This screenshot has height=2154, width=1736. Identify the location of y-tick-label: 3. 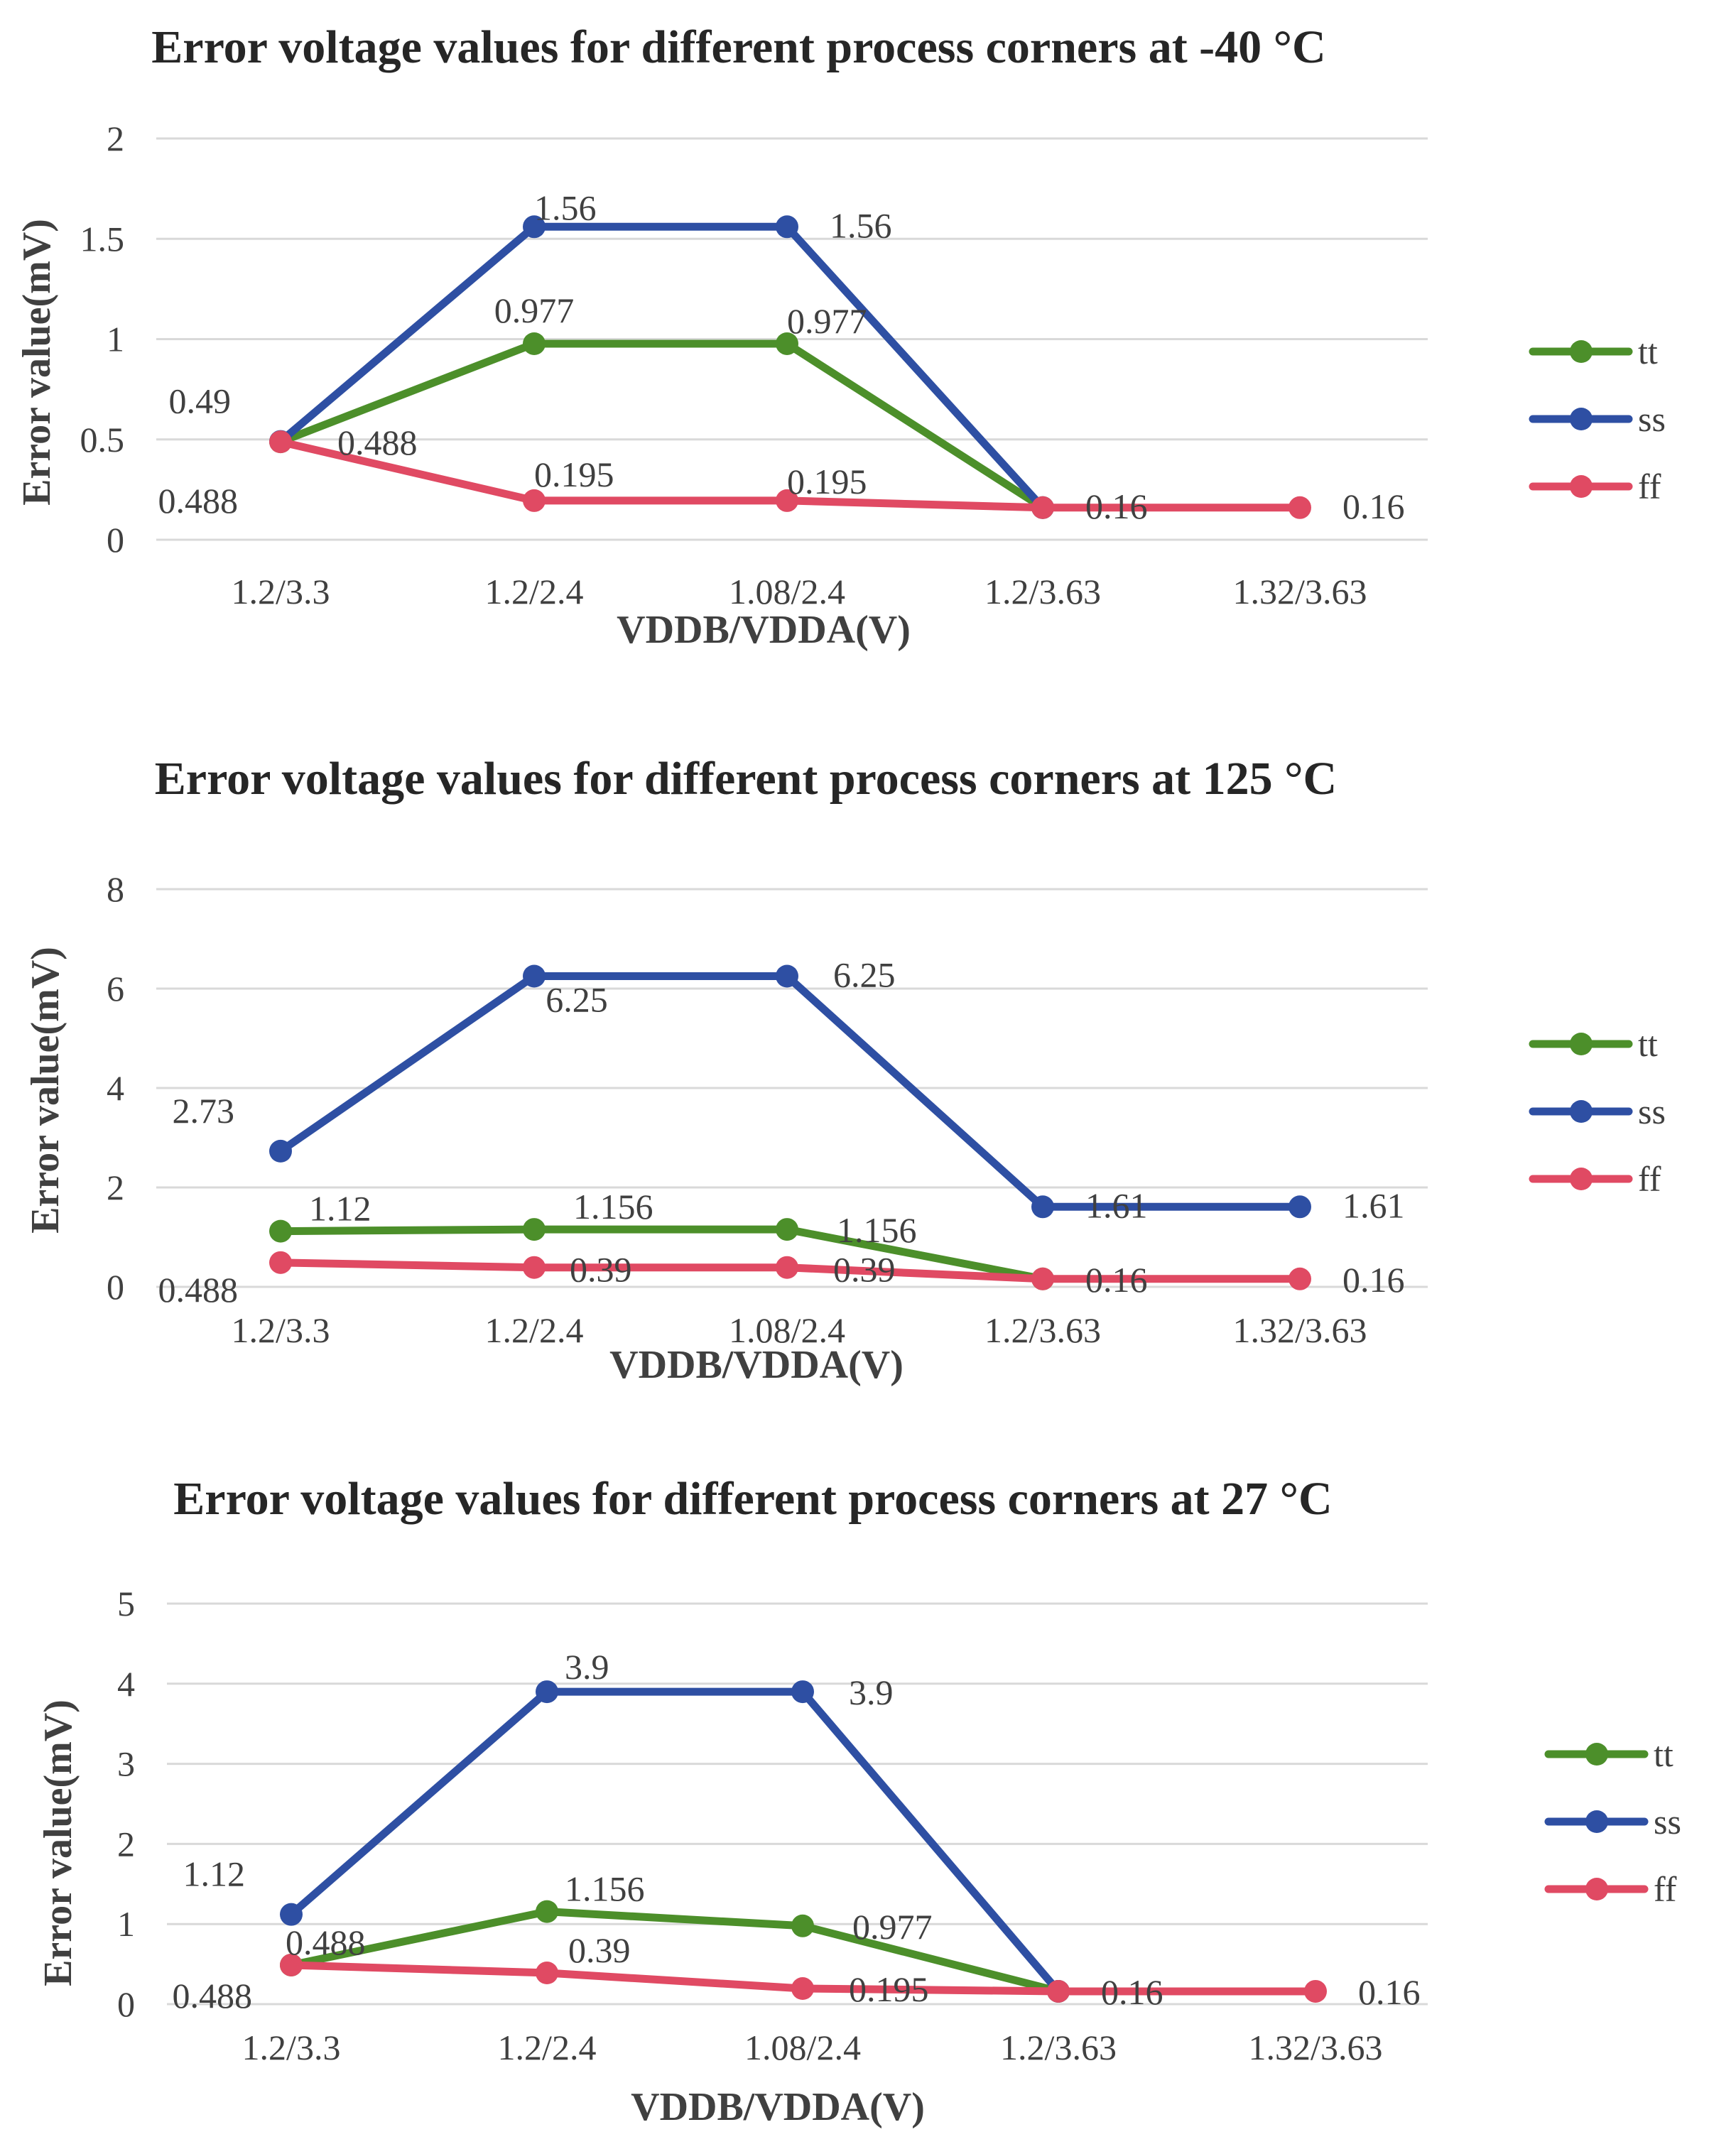
(126, 1764).